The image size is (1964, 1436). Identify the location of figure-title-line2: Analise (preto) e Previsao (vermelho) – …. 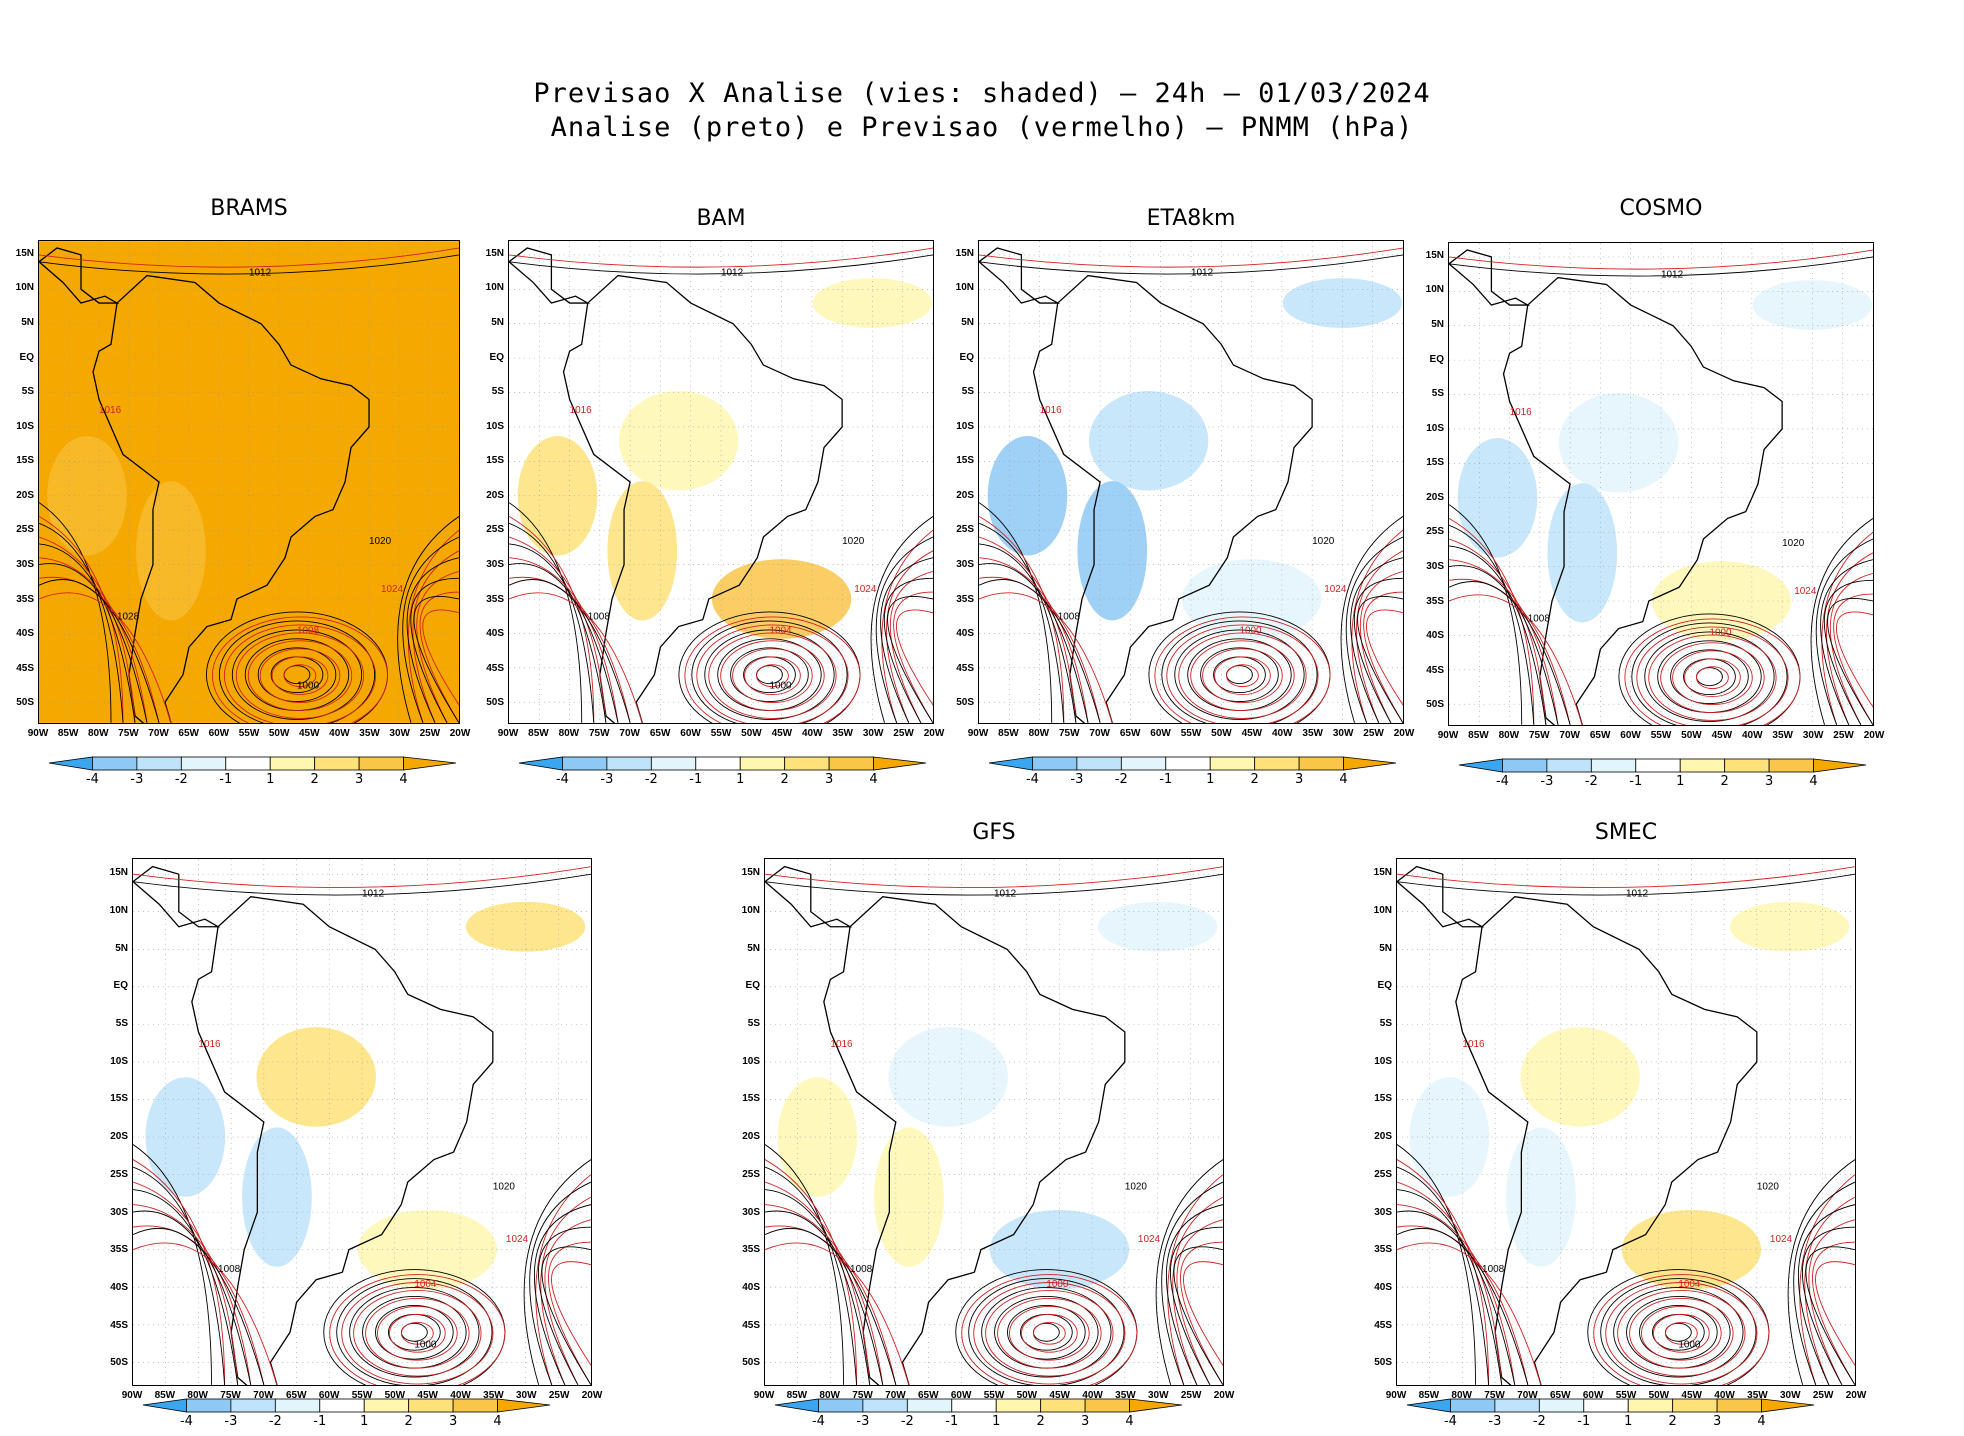
(982, 127).